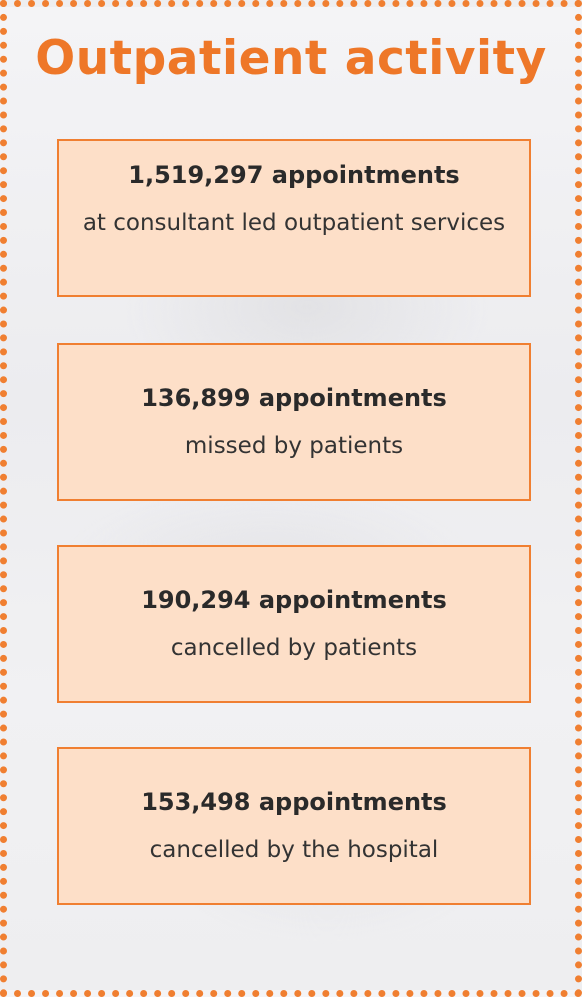 The image size is (582, 997). I want to click on stat-label: missed by patients, so click(294, 446).